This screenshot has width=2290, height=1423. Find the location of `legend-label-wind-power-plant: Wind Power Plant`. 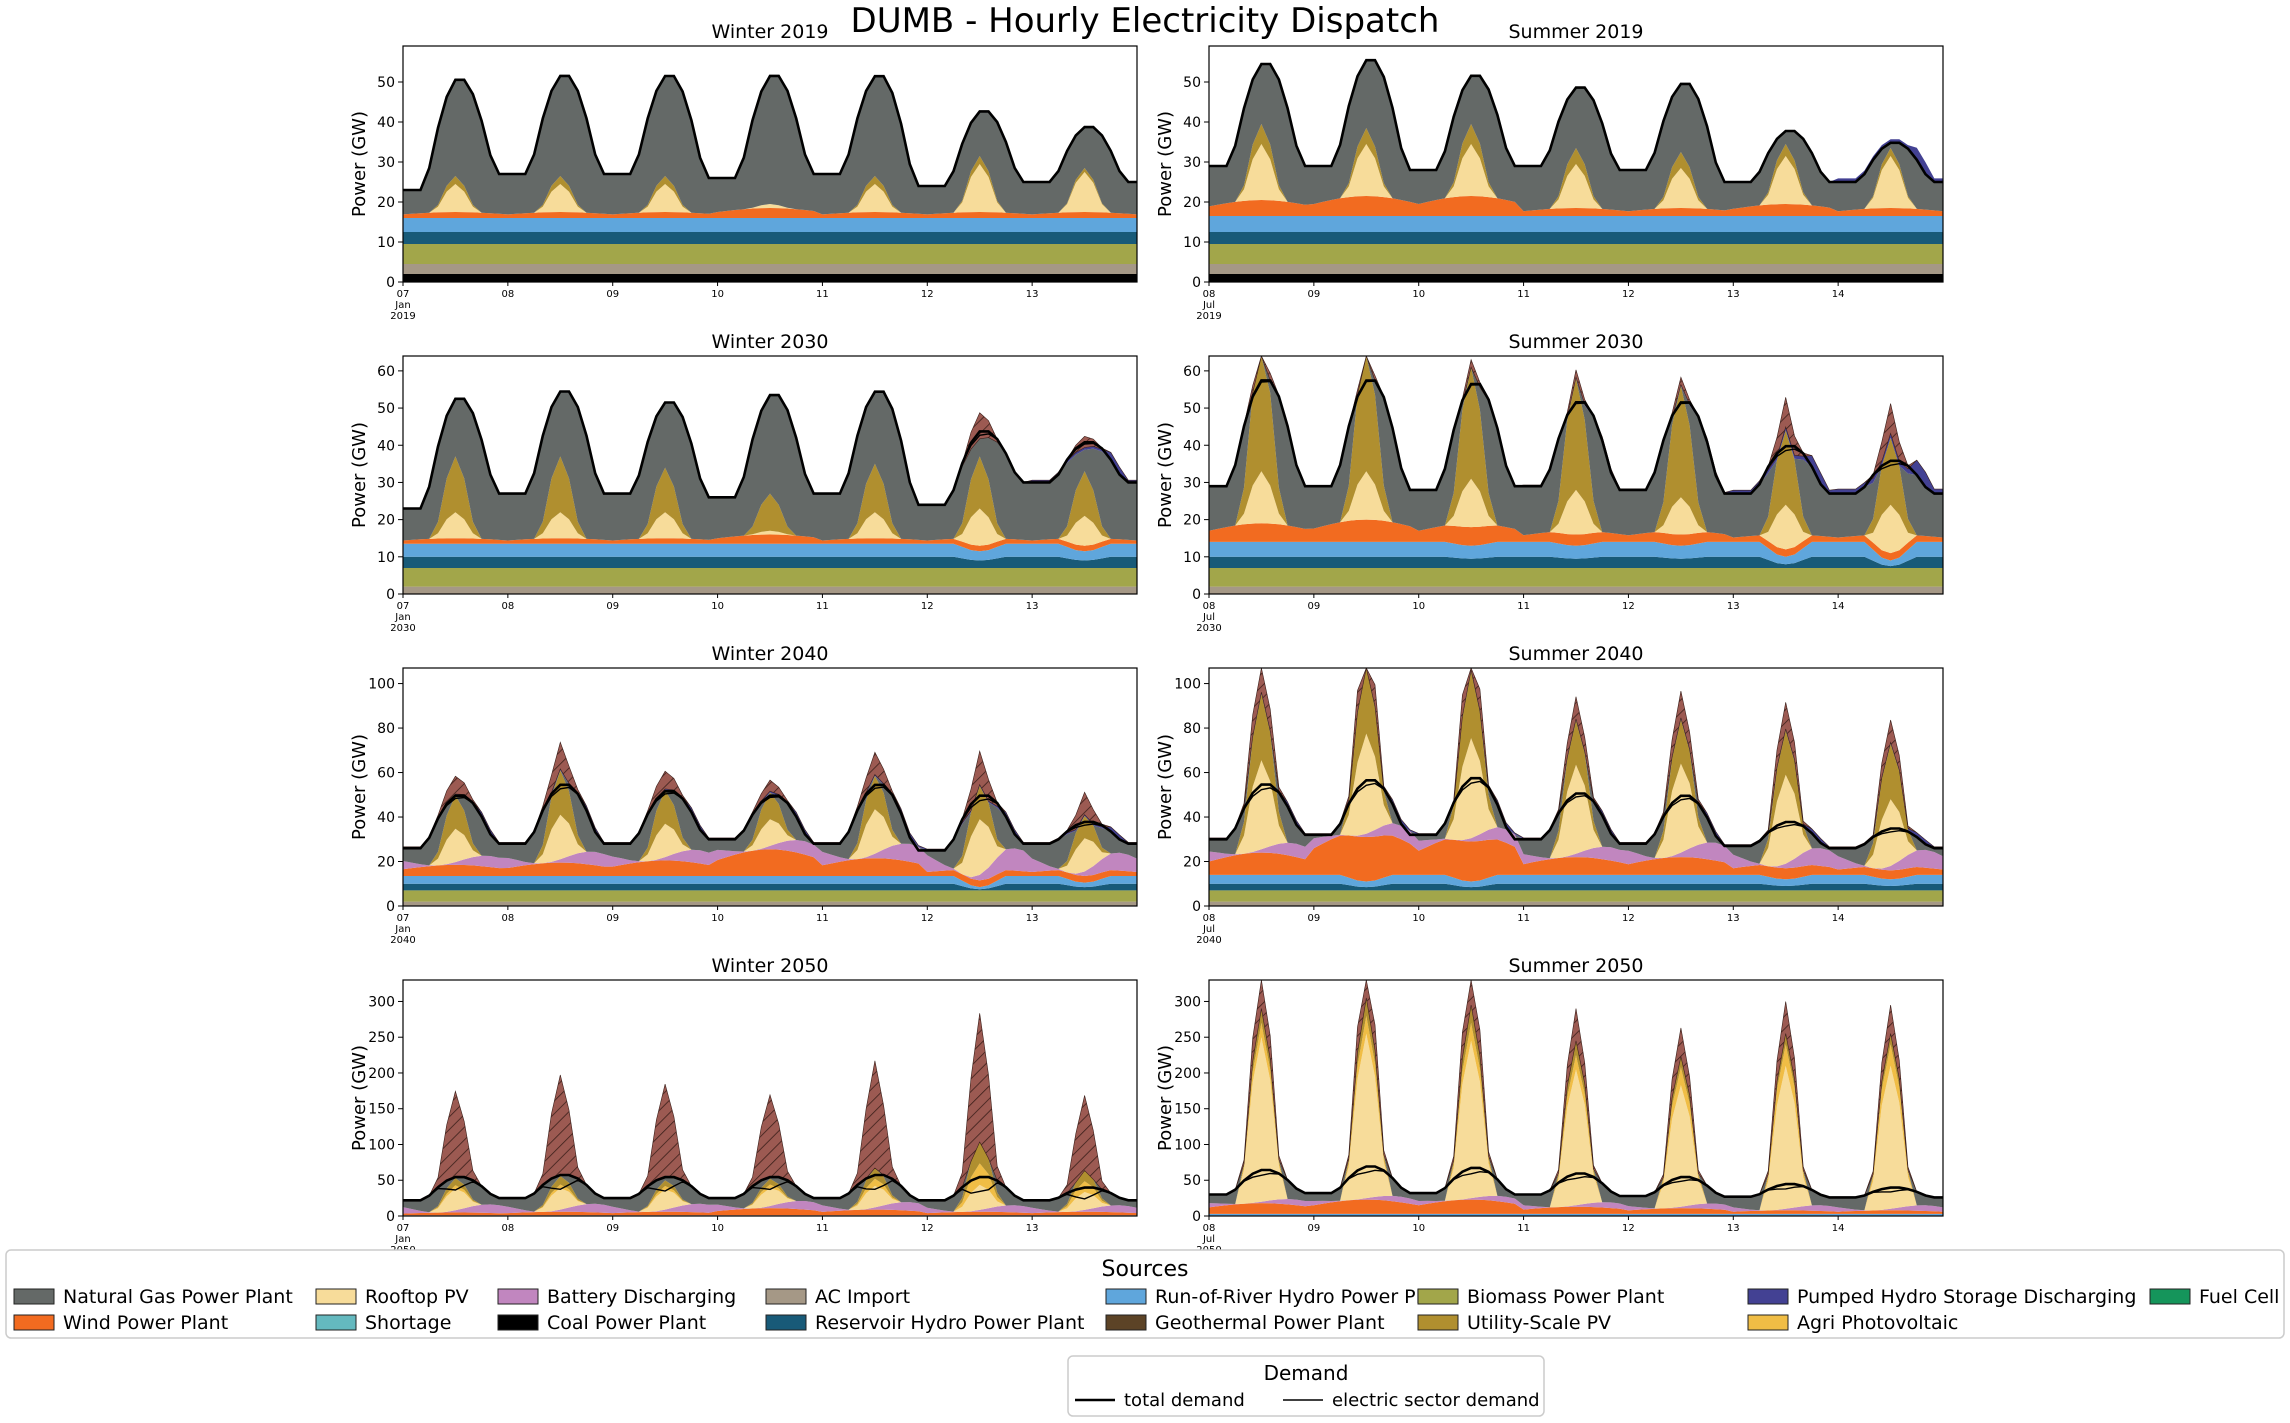

legend-label-wind-power-plant: Wind Power Plant is located at coordinates (145, 1323).